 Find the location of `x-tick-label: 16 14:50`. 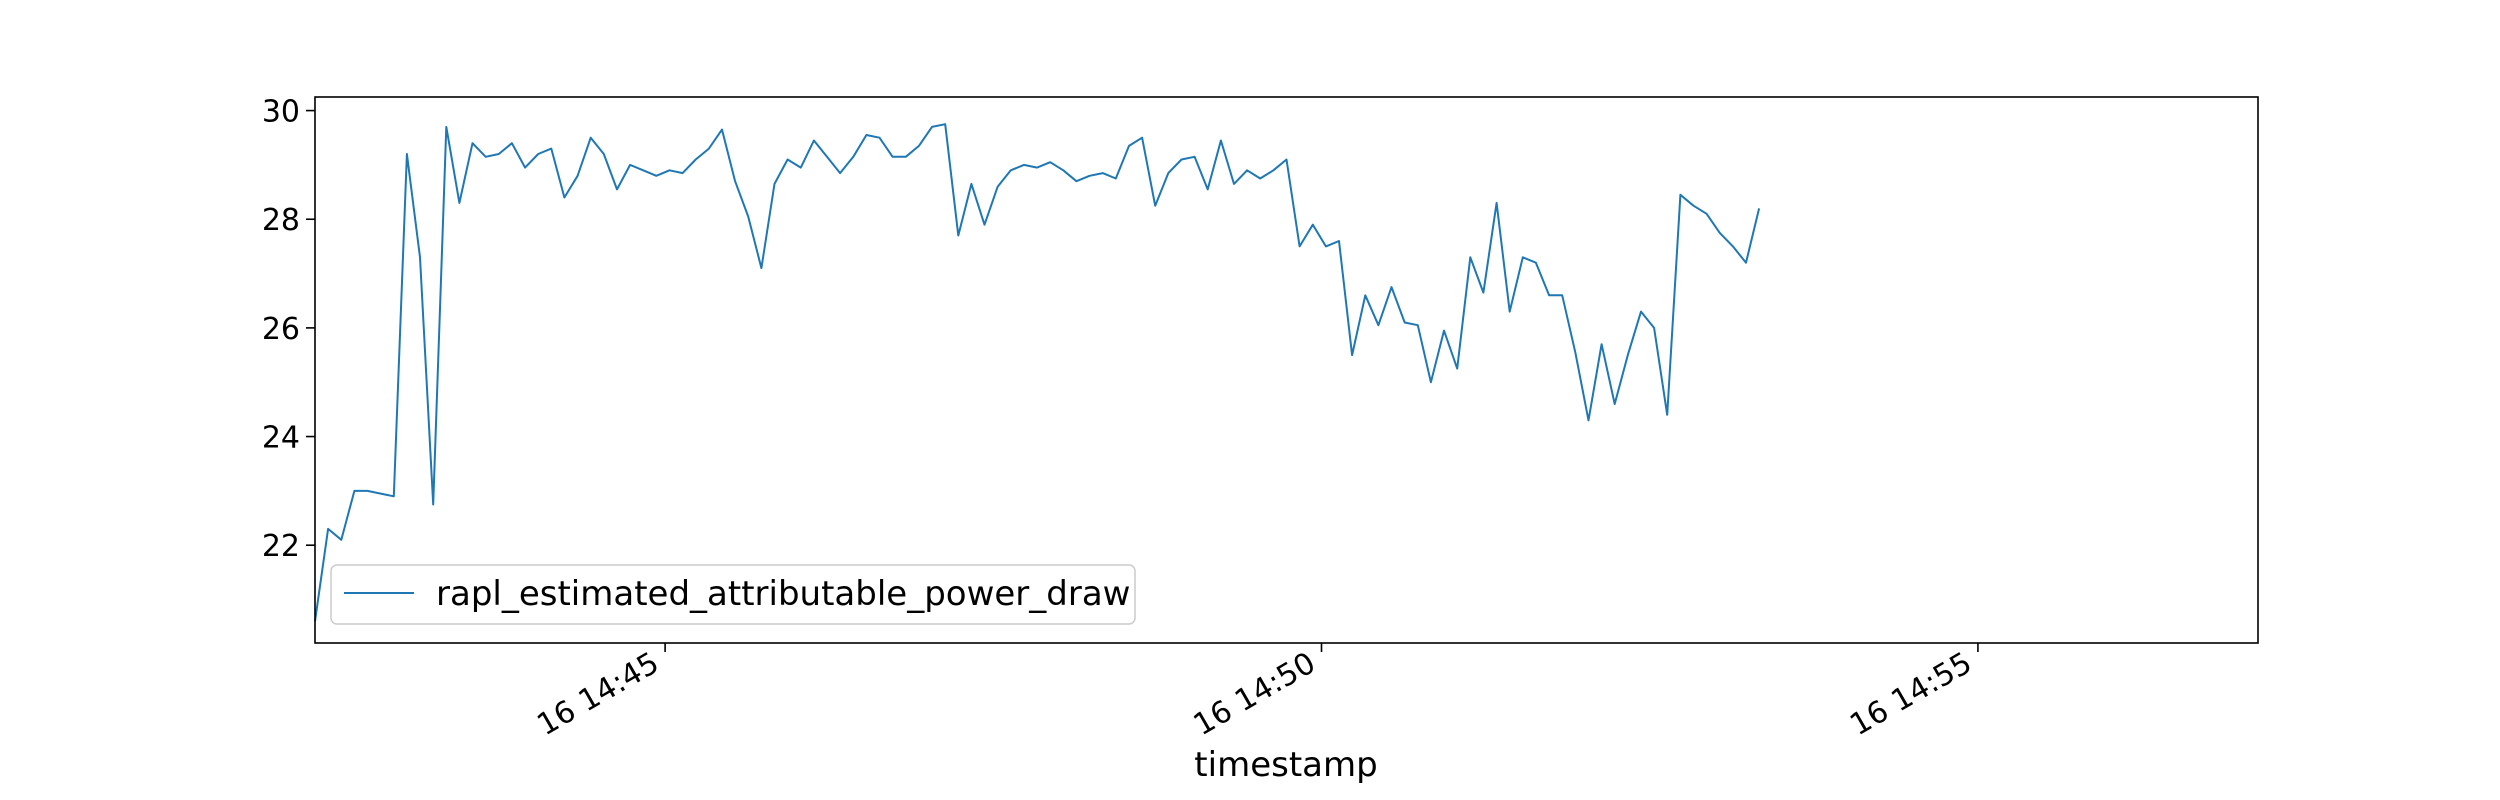

x-tick-label: 16 14:50 is located at coordinates (1255, 694).